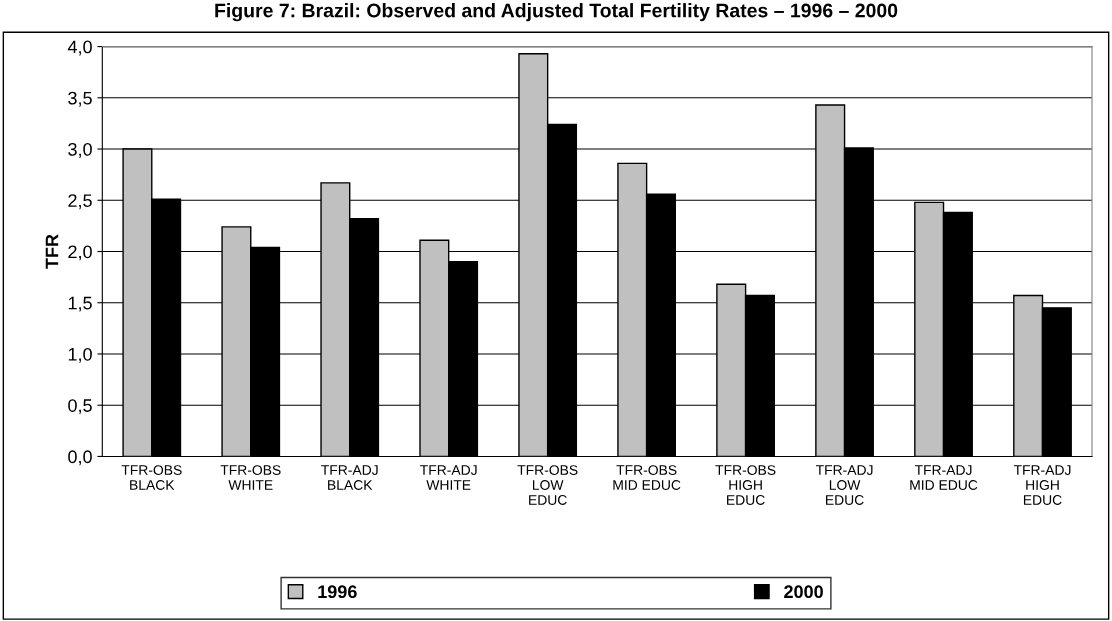 The width and height of the screenshot is (1112, 621). What do you see at coordinates (250, 477) in the screenshot?
I see `x-tick-label: TFR-OBS WHITE` at bounding box center [250, 477].